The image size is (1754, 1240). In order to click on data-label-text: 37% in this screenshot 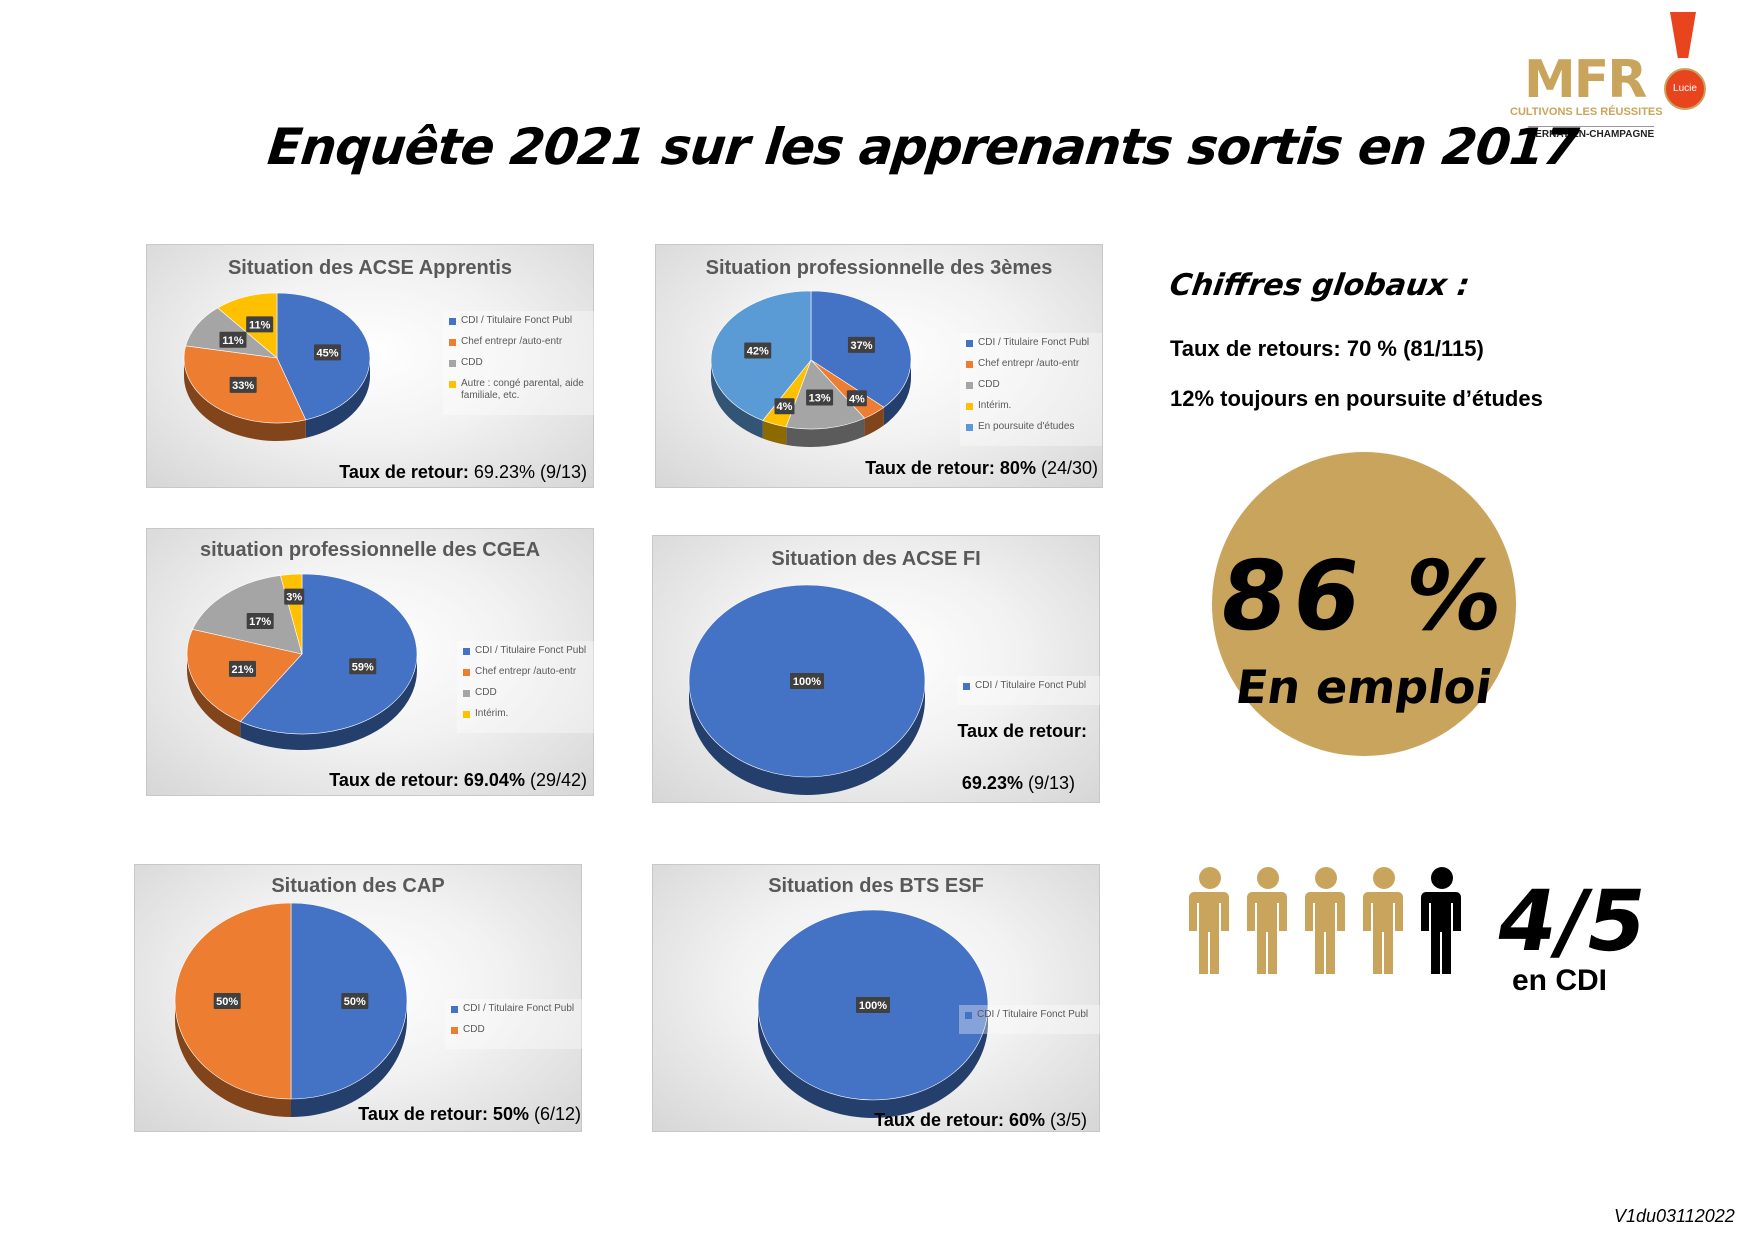, I will do `click(861, 346)`.